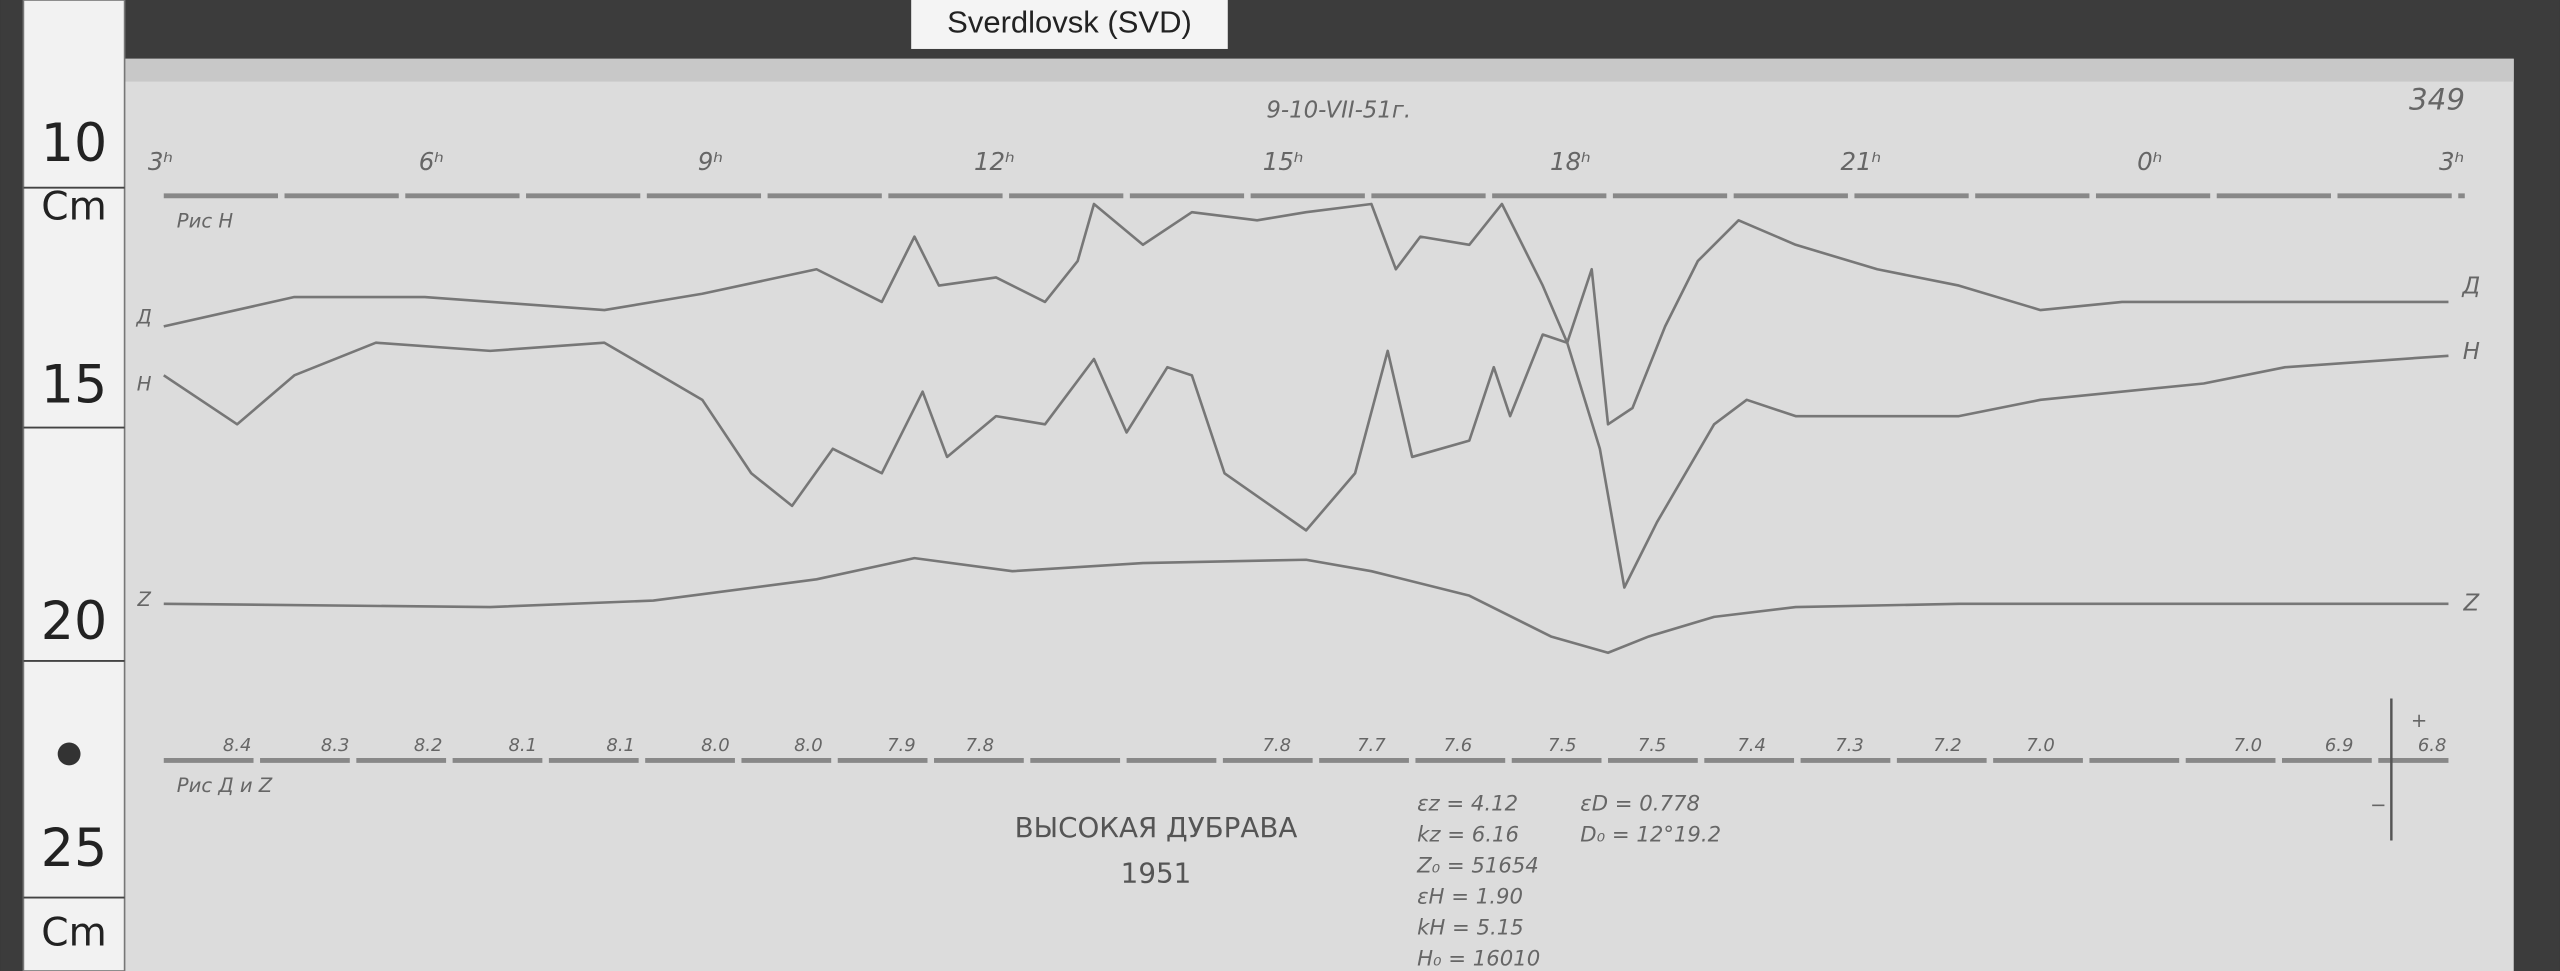 Image resolution: width=2560 pixels, height=971 pixels. Describe the element at coordinates (144, 384) in the screenshot. I see `trace-label-left: Н` at that location.